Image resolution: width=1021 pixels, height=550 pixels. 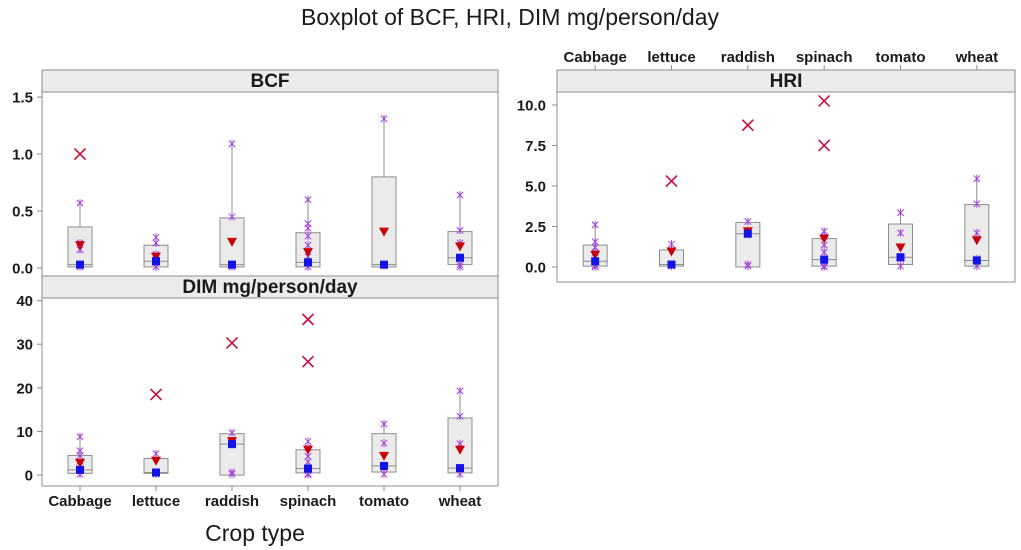 I want to click on bcf-y-tick-label: 1.5, so click(x=22, y=98).